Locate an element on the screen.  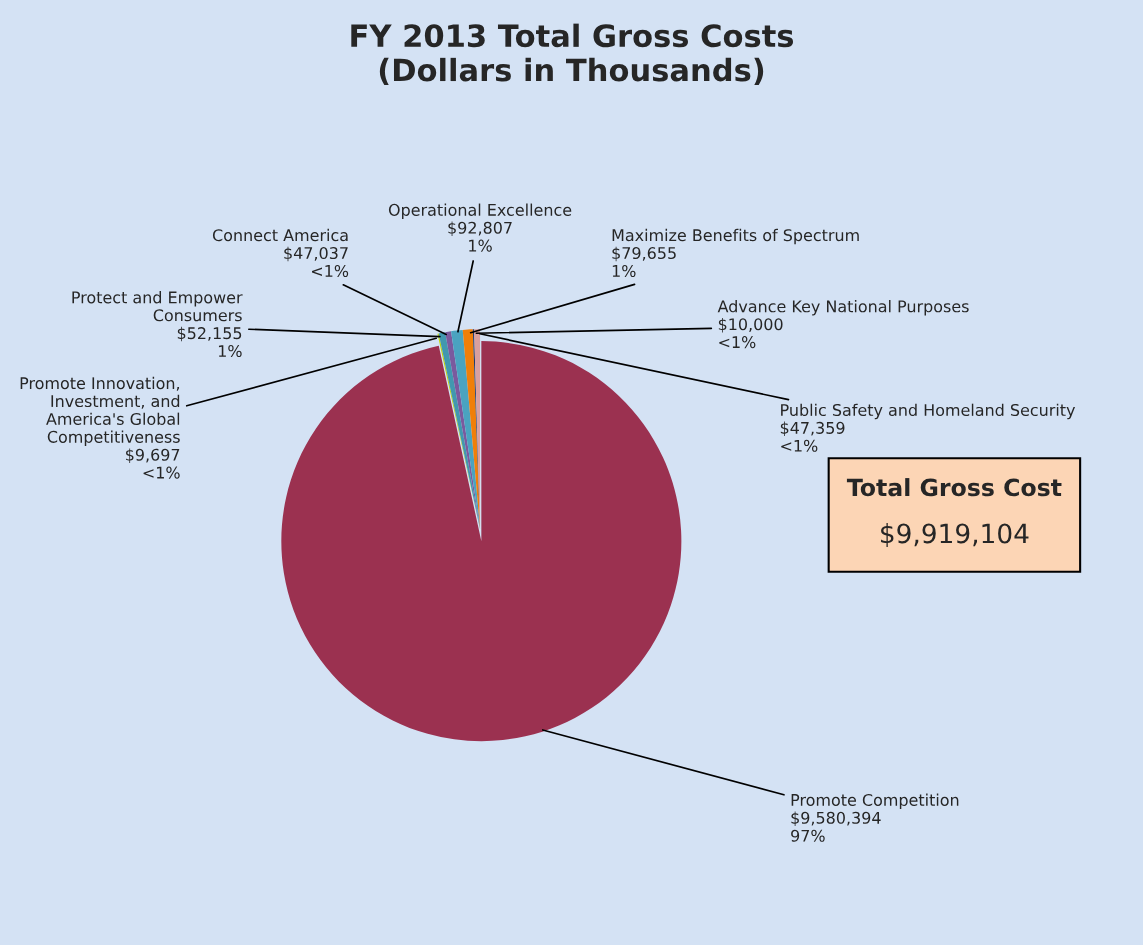
slice-label: Operational Excellence is located at coordinates (480, 211).